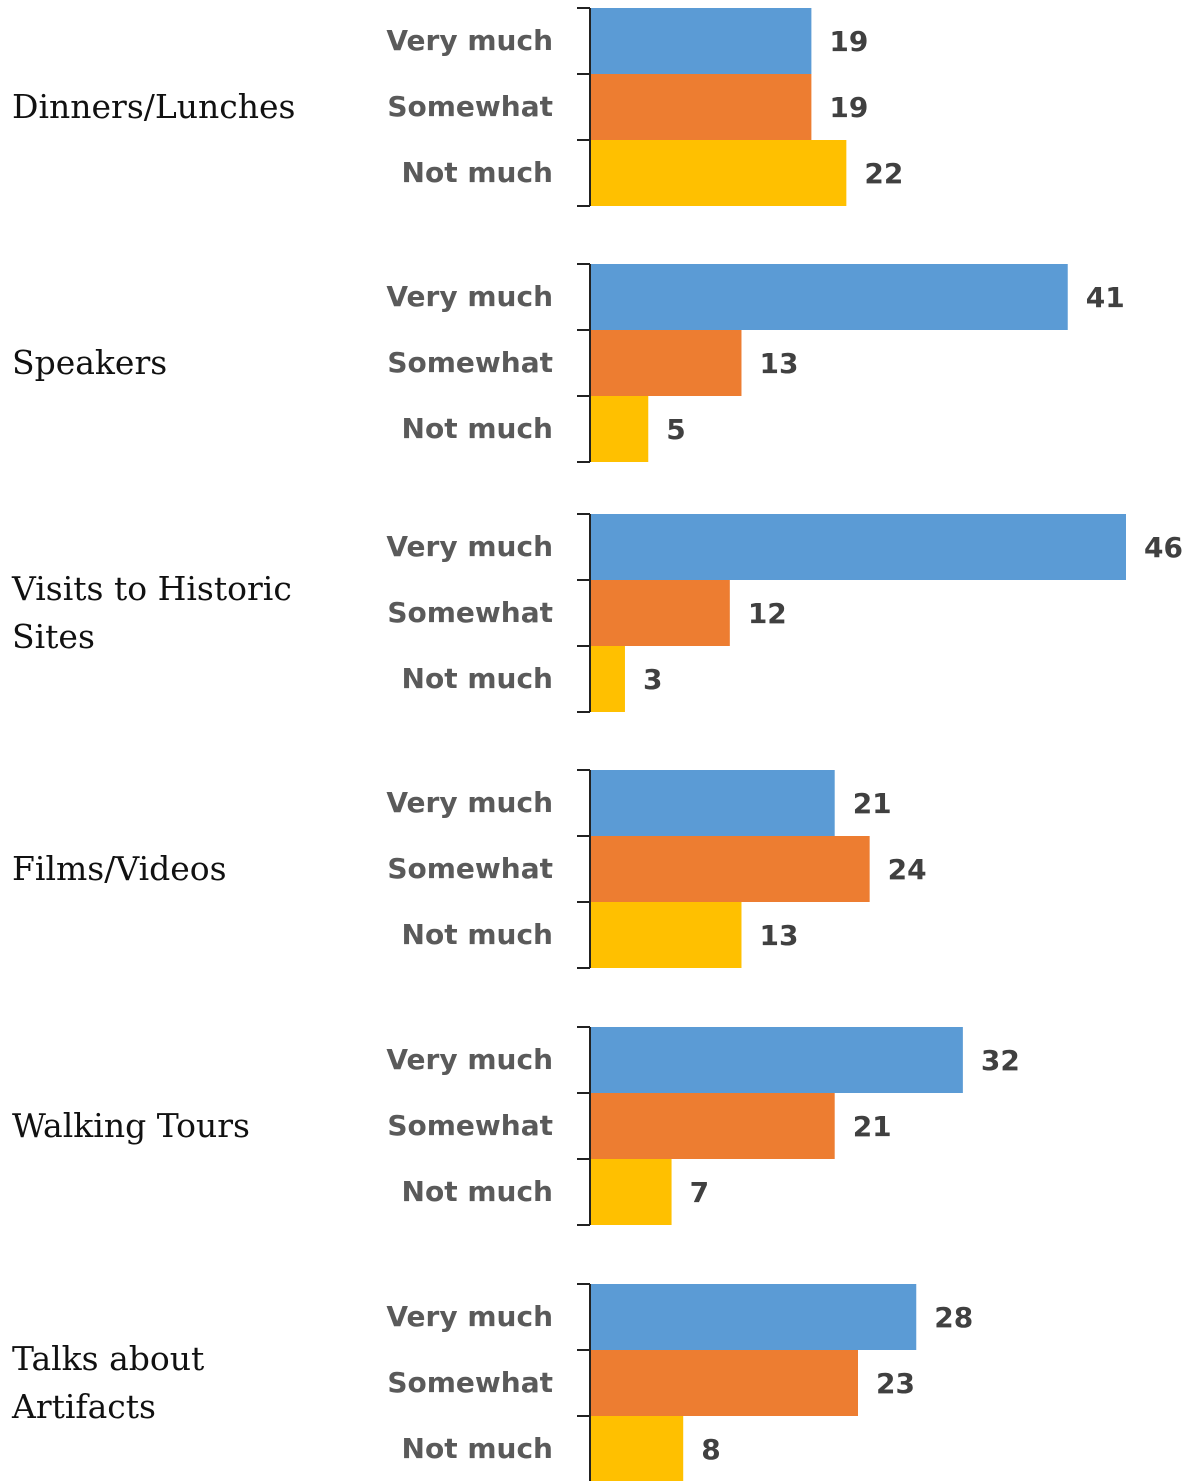 The image size is (1186, 1481). Describe the element at coordinates (718, 173) in the screenshot. I see `bar-dinners-lunches-not-much` at that location.